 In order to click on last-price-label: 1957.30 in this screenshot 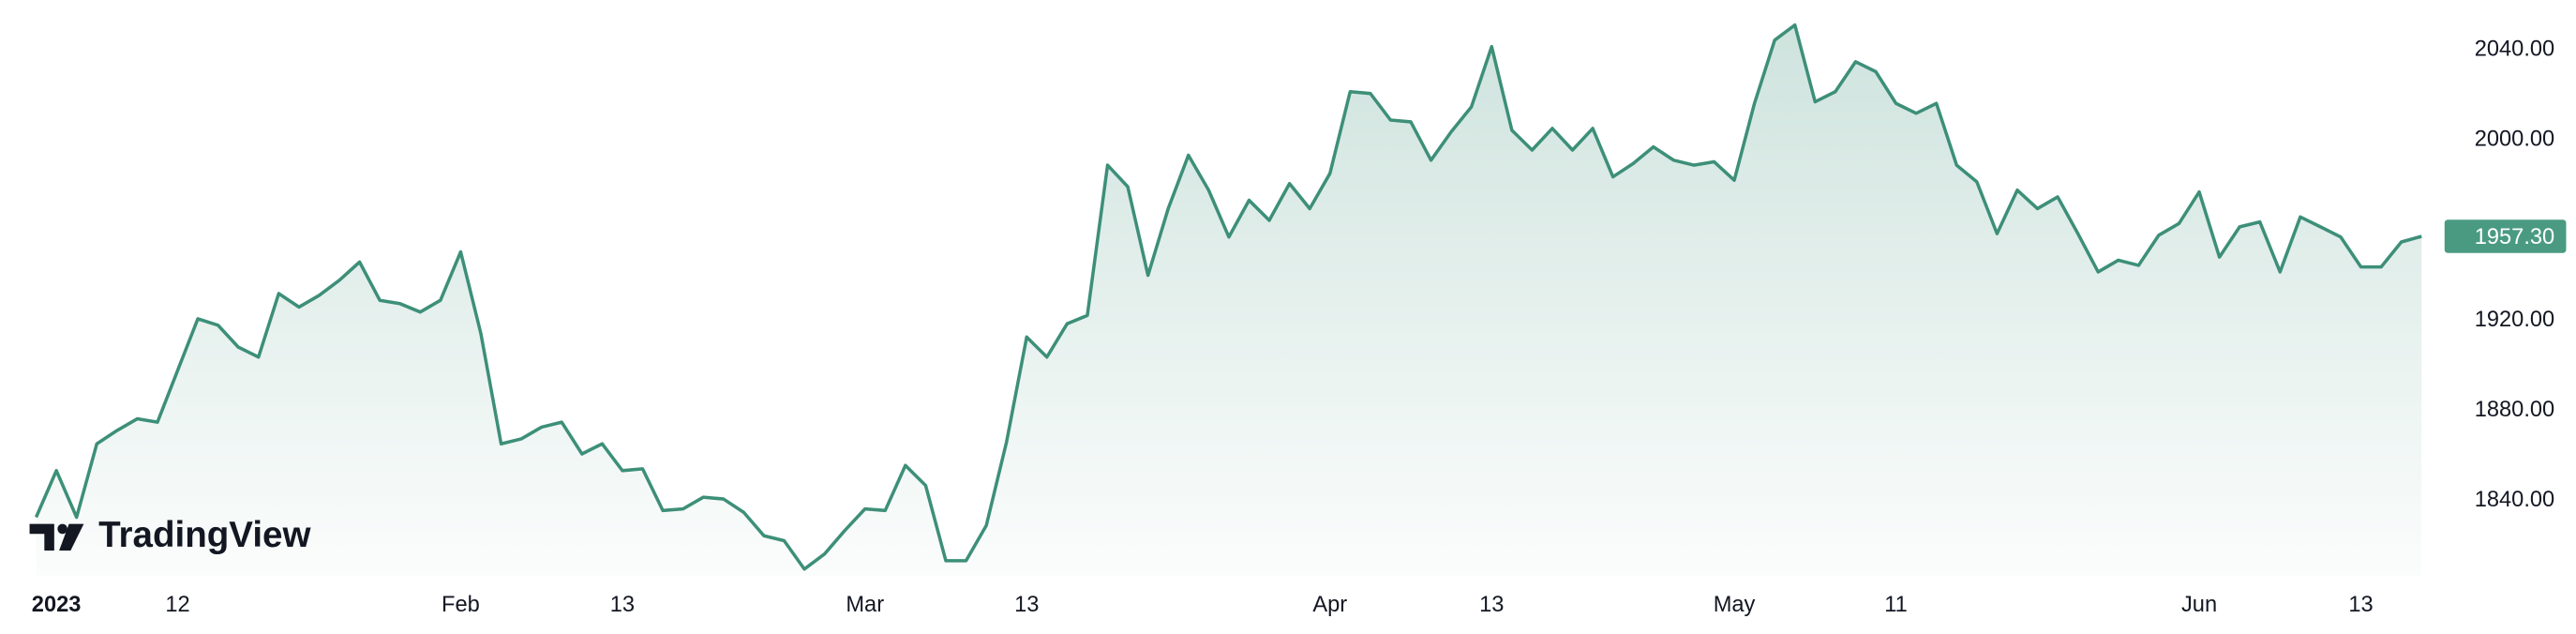, I will do `click(2514, 237)`.